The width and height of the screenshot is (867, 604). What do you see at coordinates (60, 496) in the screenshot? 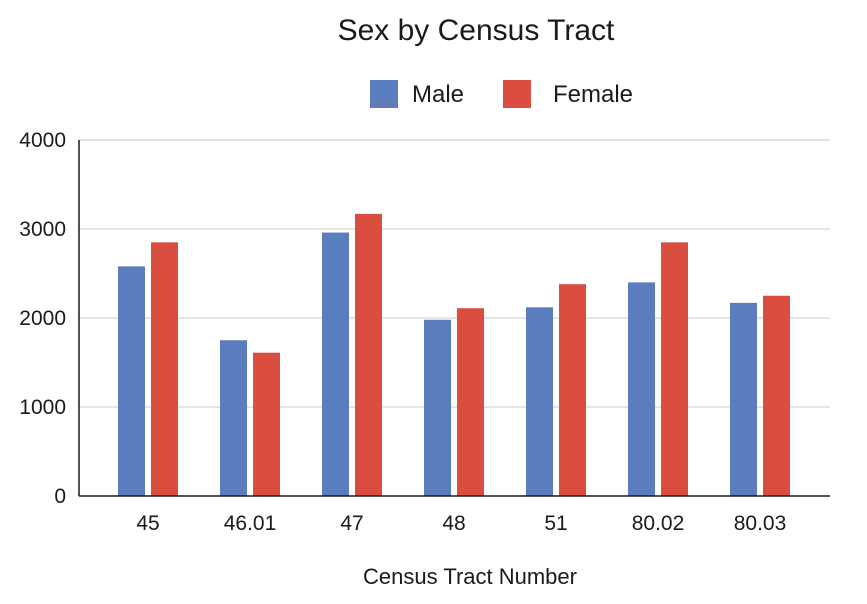
I see `y-tick-label: 0` at bounding box center [60, 496].